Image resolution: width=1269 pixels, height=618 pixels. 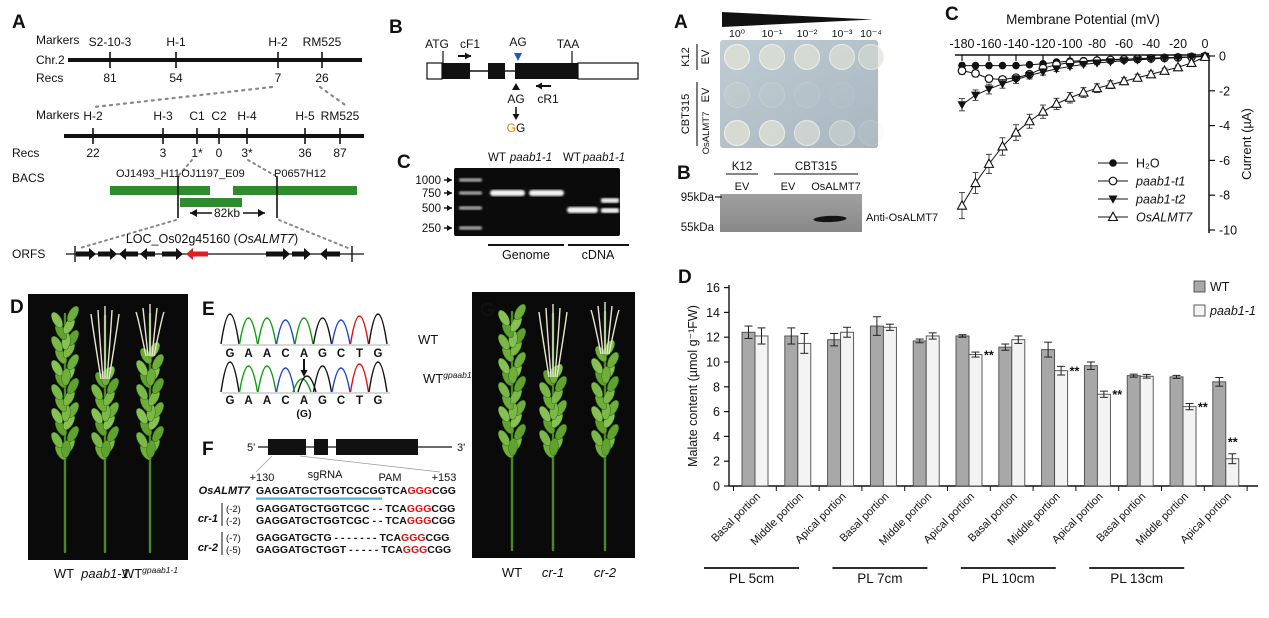 What do you see at coordinates (431, 209) in the screenshot?
I see `ladder-size-label: 500` at bounding box center [431, 209].